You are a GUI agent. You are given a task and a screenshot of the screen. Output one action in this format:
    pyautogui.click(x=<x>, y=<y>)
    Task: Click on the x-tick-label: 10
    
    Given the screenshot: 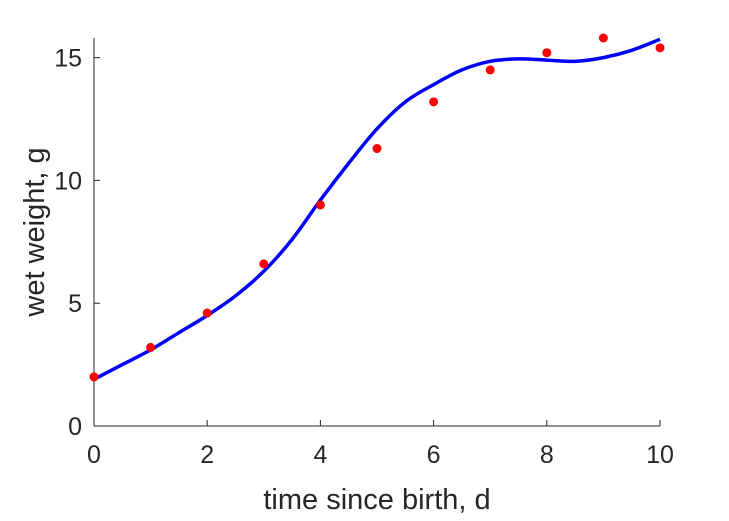 What is the action you would take?
    pyautogui.click(x=660, y=455)
    